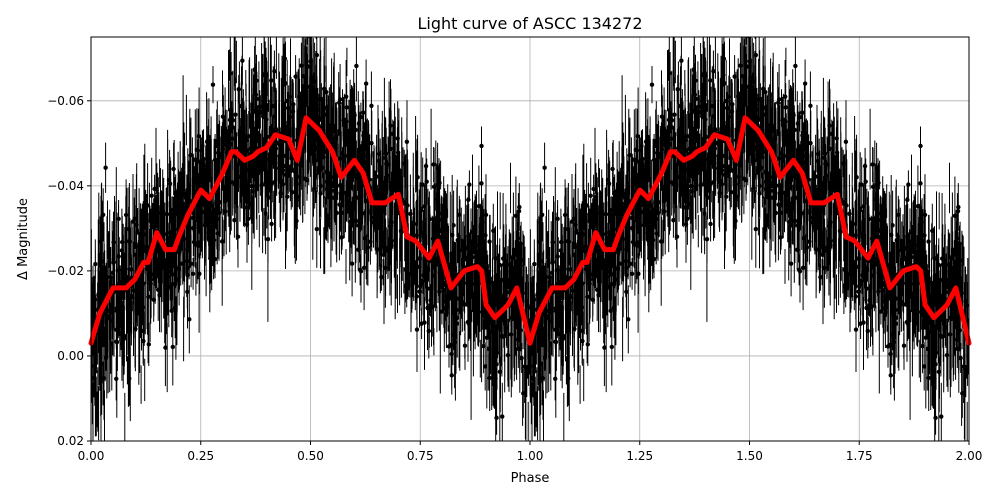  What do you see at coordinates (749, 456) in the screenshot?
I see `x-tick-label: 1.50` at bounding box center [749, 456].